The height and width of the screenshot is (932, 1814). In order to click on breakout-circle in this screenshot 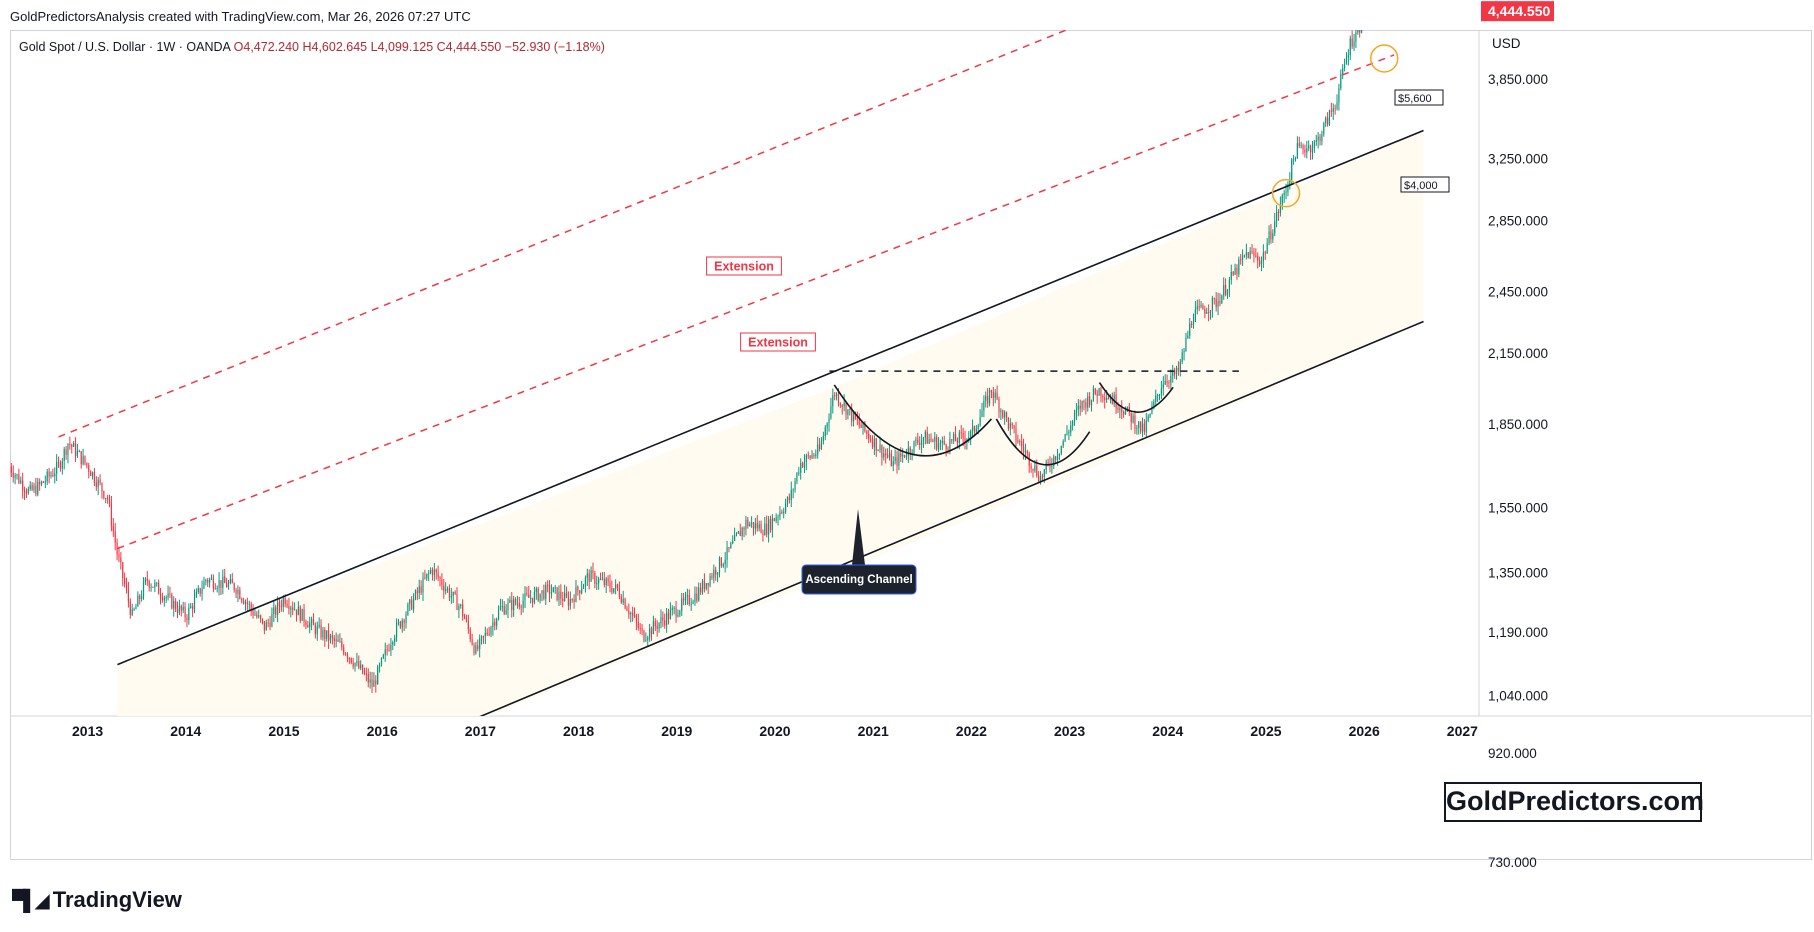, I will do `click(1286, 193)`.